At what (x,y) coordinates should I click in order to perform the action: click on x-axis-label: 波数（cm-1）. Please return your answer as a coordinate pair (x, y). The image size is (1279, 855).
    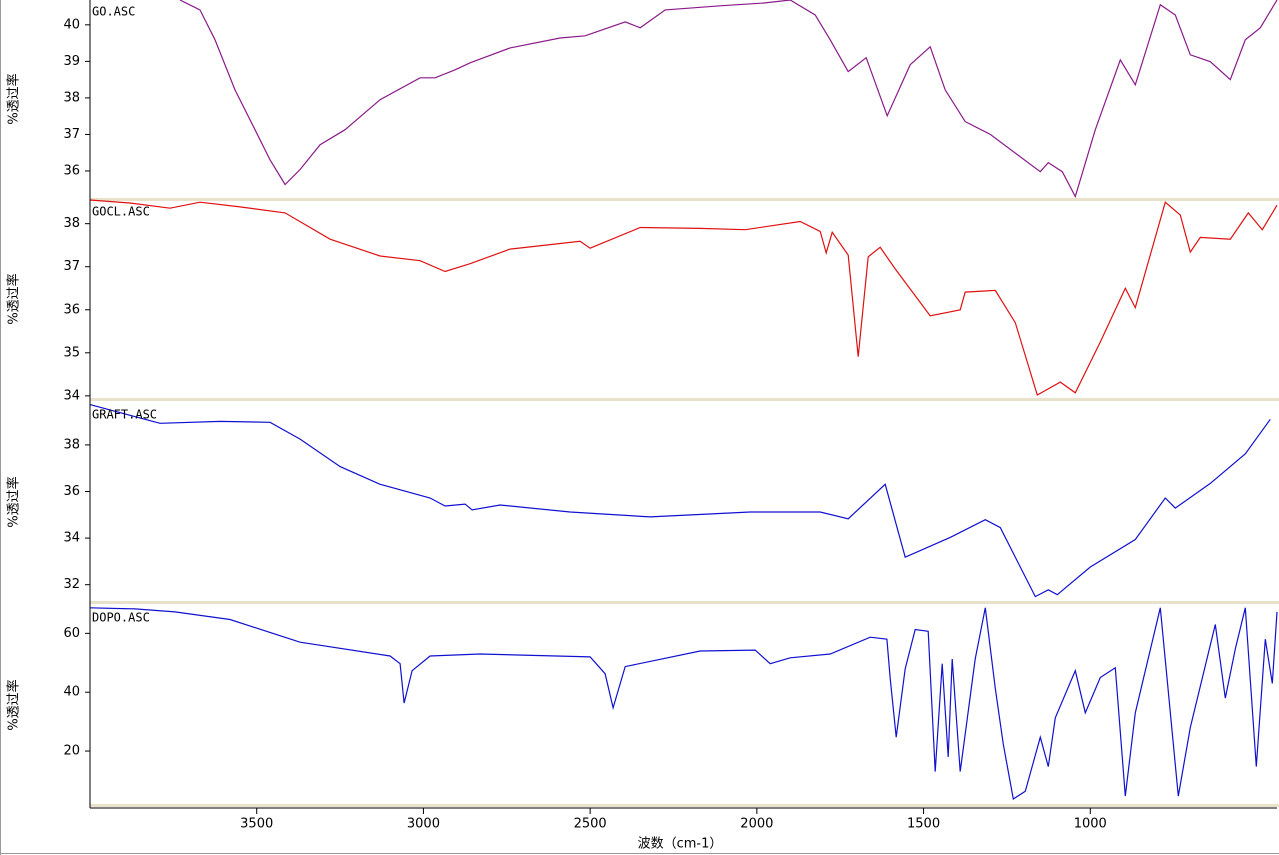
    Looking at the image, I should click on (680, 844).